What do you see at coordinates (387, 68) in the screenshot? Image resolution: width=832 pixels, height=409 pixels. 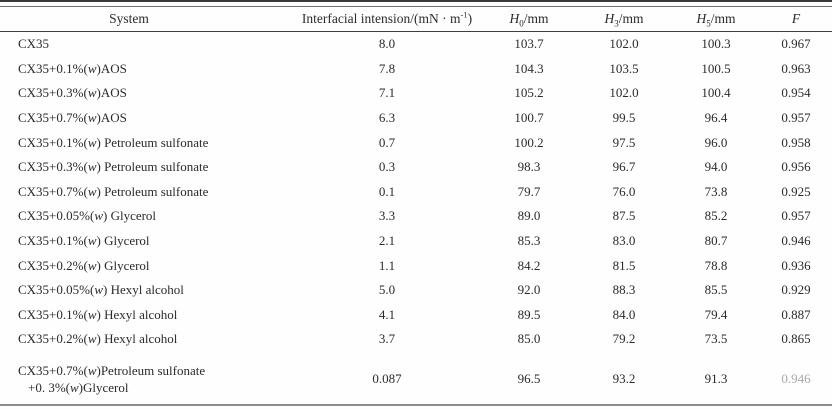 I see `cell-interfacial: 7.8` at bounding box center [387, 68].